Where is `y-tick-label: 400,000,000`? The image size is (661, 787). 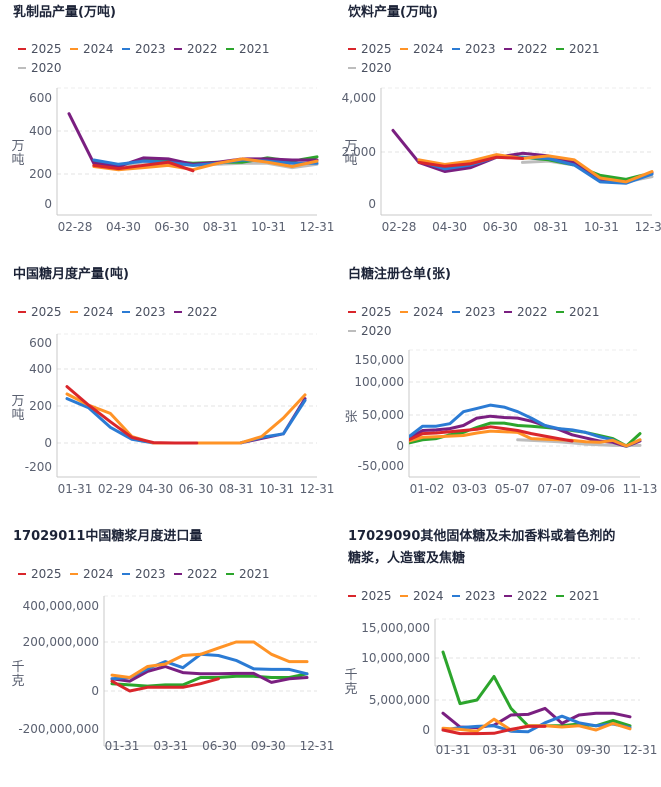
y-tick-label: 400,000,000 is located at coordinates (61, 606).